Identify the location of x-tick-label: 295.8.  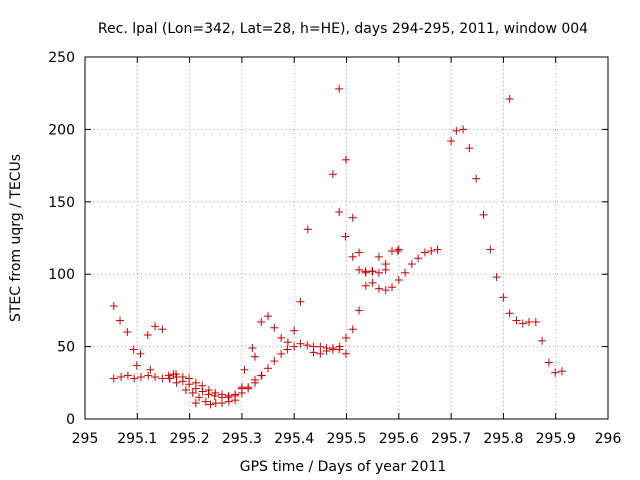
(503, 439).